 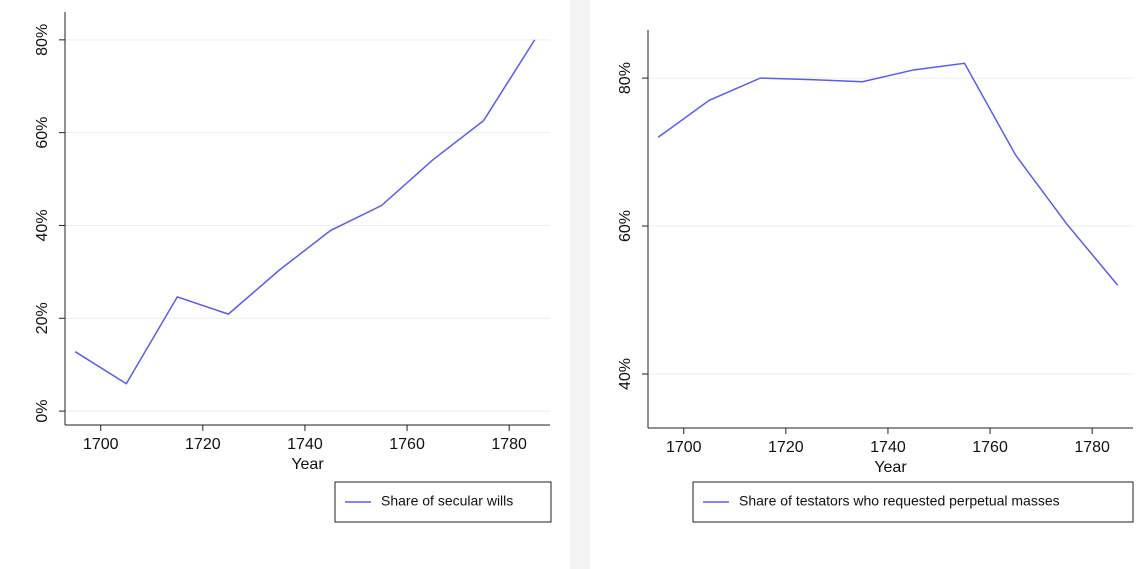 I want to click on y-tick-label: 0%, so click(x=42, y=411).